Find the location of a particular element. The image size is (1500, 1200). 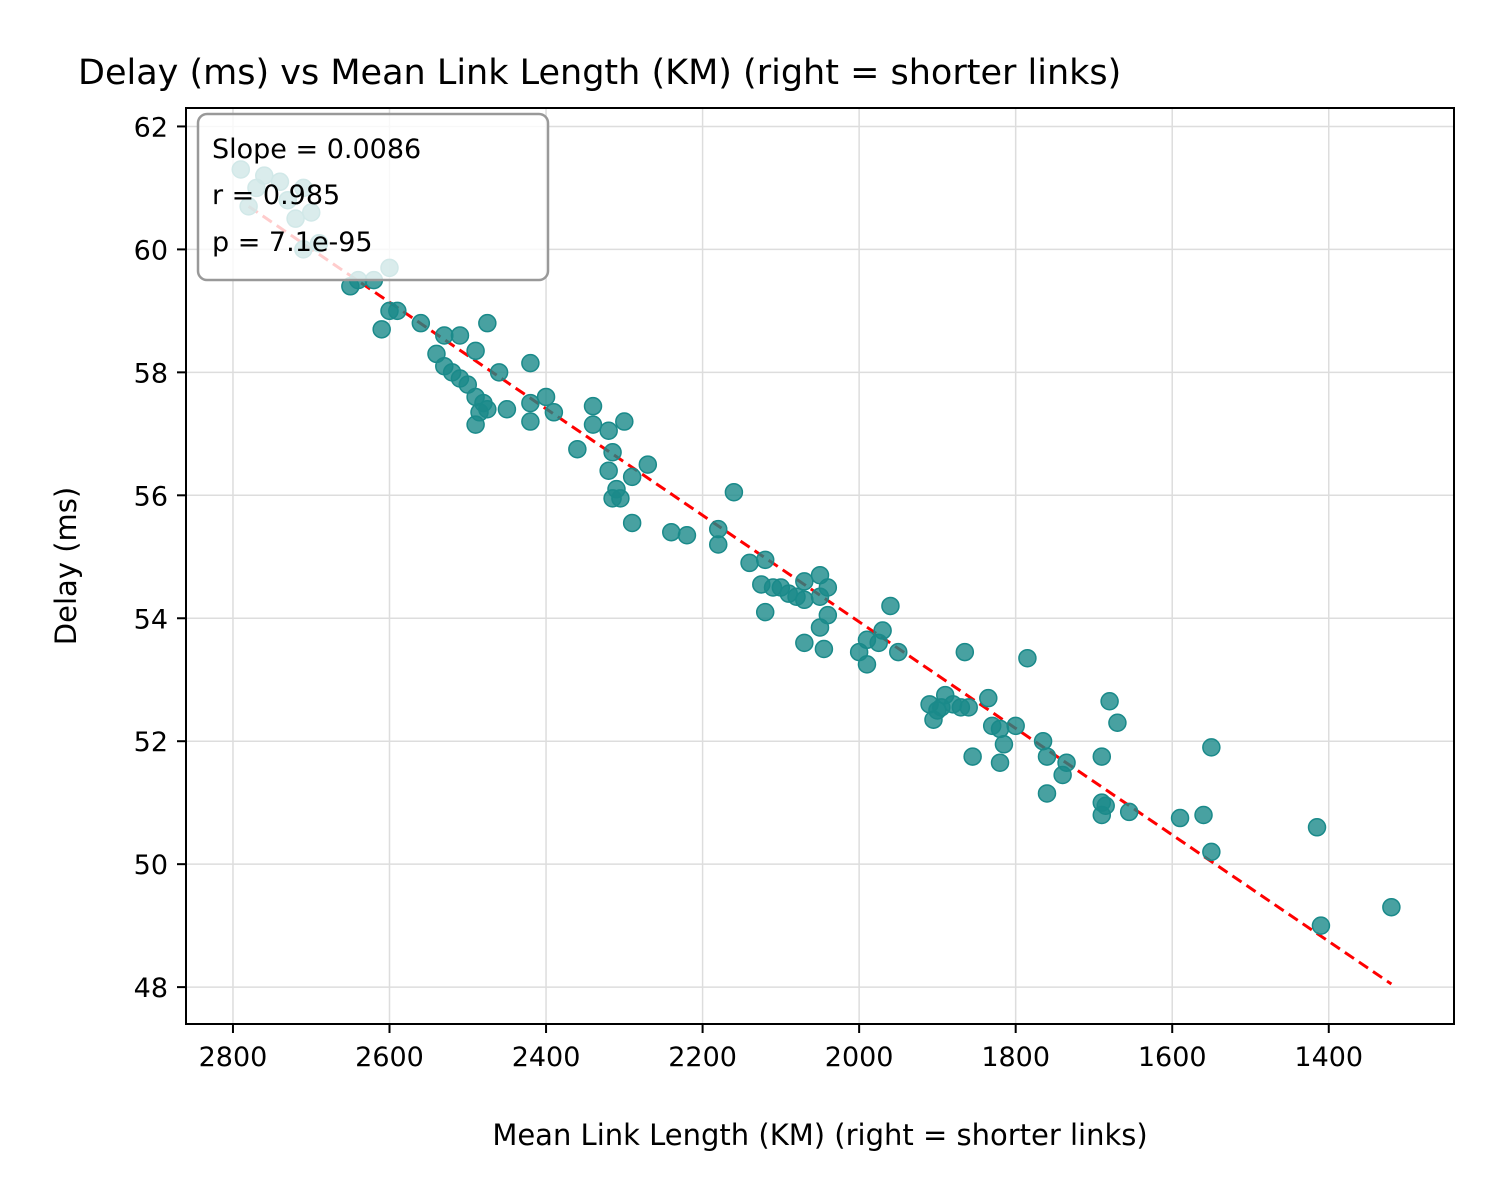

stats-annotation: Slope = 0.0086 r = 0.985 p = 7.1e-95 is located at coordinates (373, 197).